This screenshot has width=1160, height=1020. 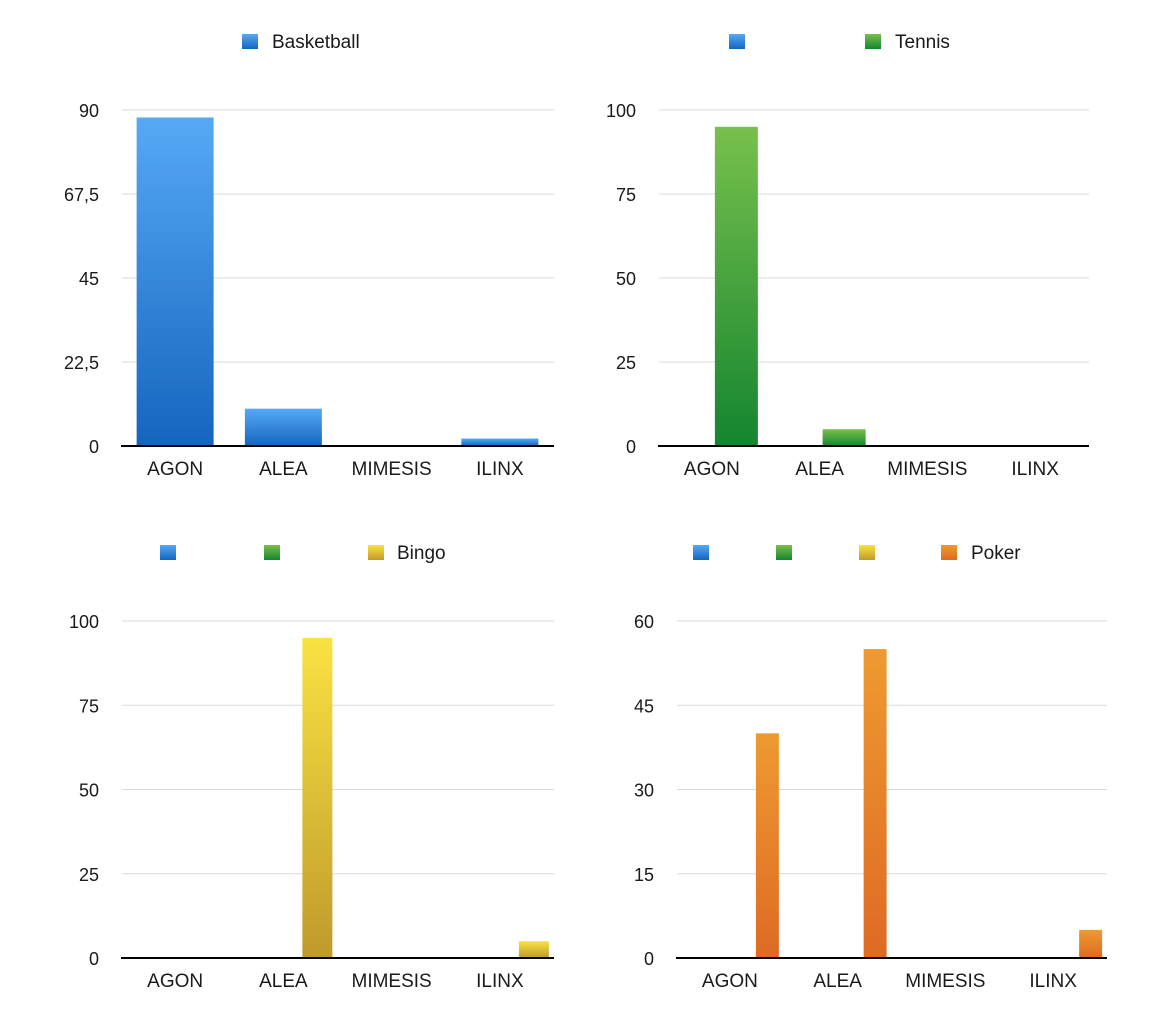 What do you see at coordinates (316, 42) in the screenshot?
I see `legend-label: Basketball` at bounding box center [316, 42].